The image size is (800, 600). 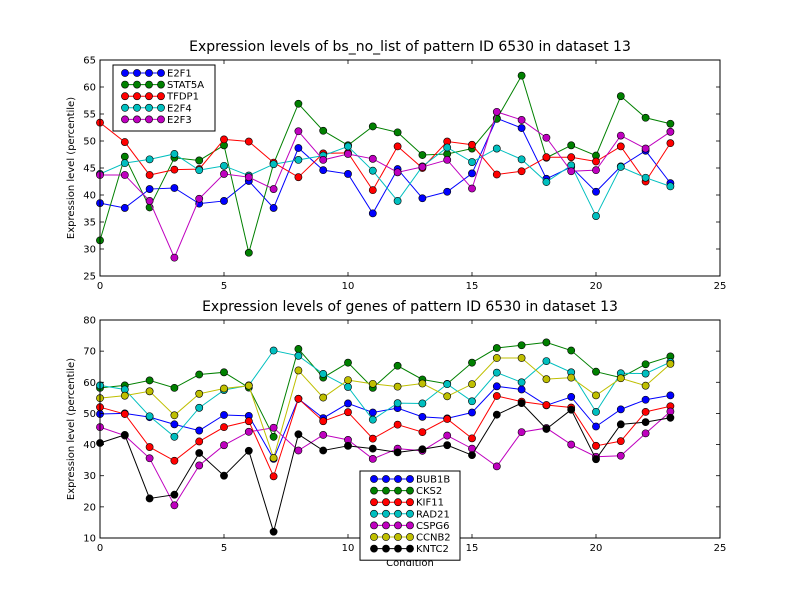 What do you see at coordinates (385, 157) in the screenshot?
I see `series-line-TFDP1` at bounding box center [385, 157].